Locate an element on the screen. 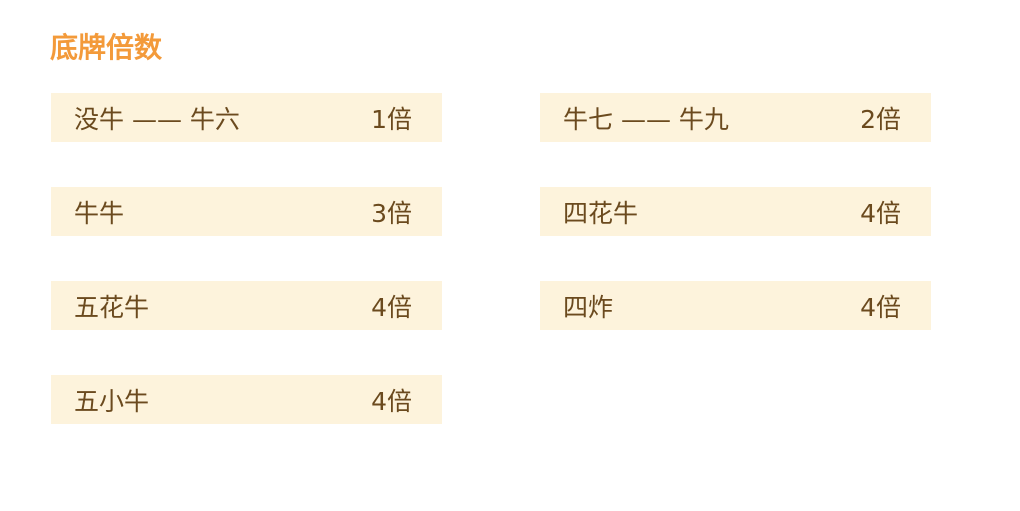 This screenshot has width=1020, height=511. multiplier-row: 牛牛 3倍 is located at coordinates (246, 211).